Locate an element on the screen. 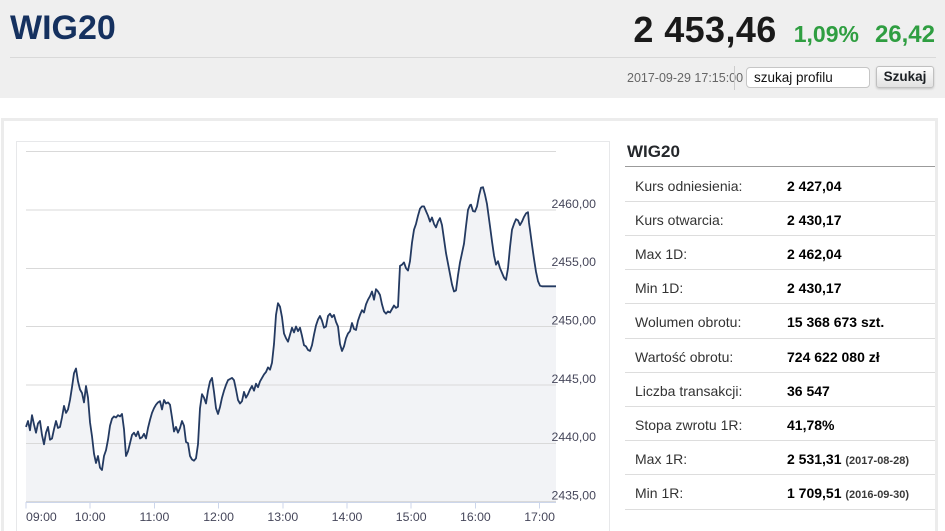  svg-text: 12:00 is located at coordinates (218, 517).